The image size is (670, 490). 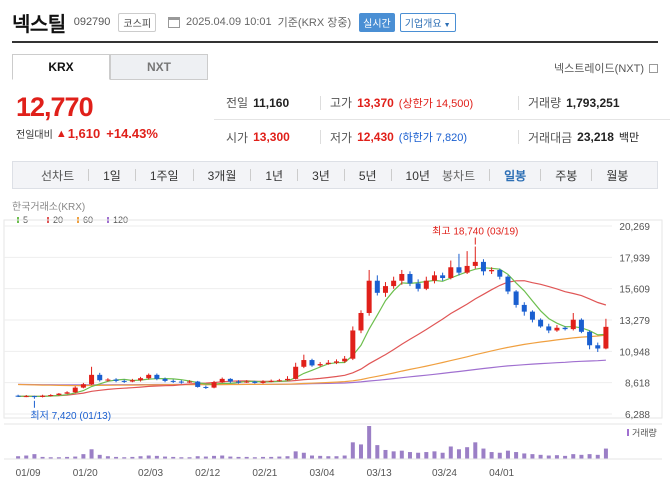 I want to click on candle-weekly: 주봉, so click(x=566, y=175).